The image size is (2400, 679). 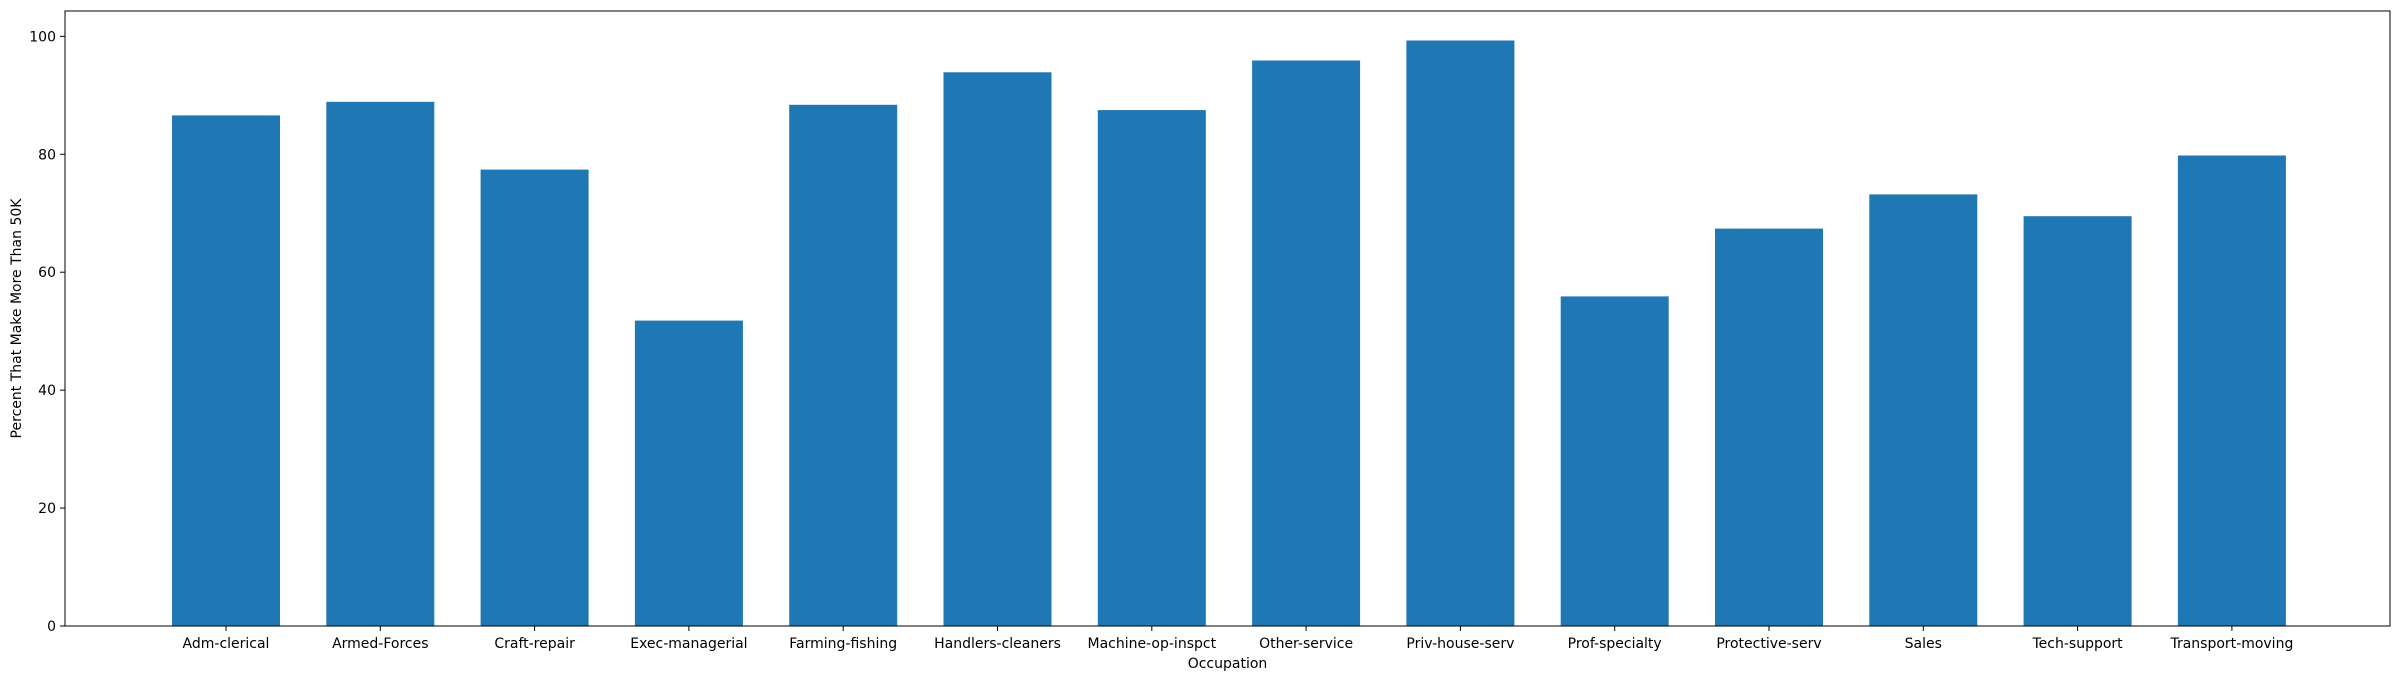 I want to click on bar-armed-forces, so click(x=380, y=364).